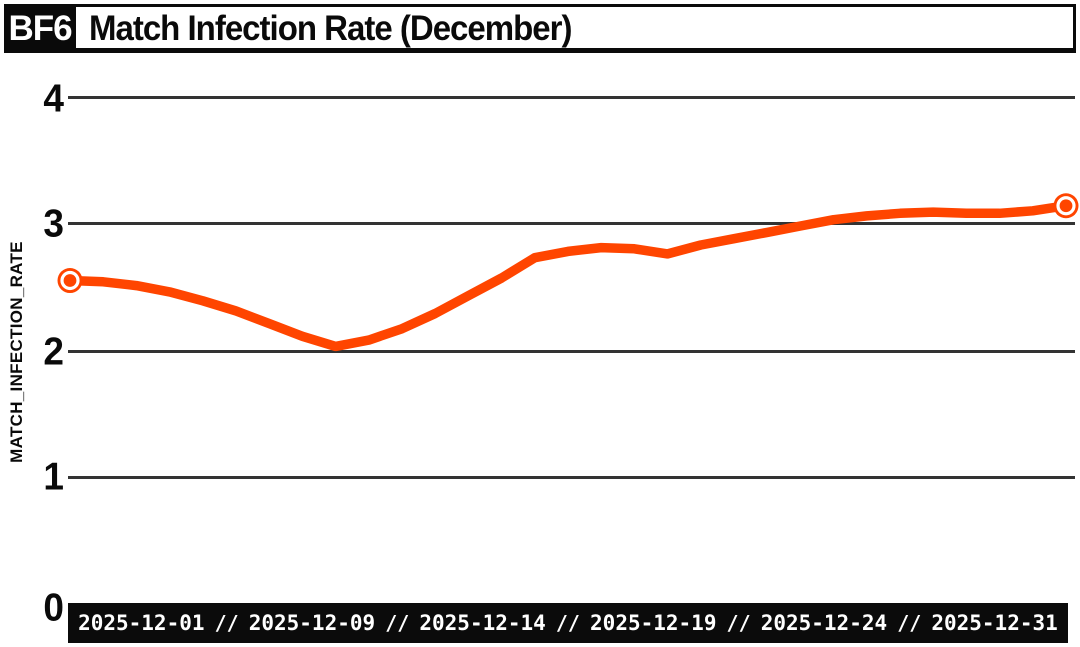  I want to click on x-tick-label: 2025-12-19, so click(653, 623).